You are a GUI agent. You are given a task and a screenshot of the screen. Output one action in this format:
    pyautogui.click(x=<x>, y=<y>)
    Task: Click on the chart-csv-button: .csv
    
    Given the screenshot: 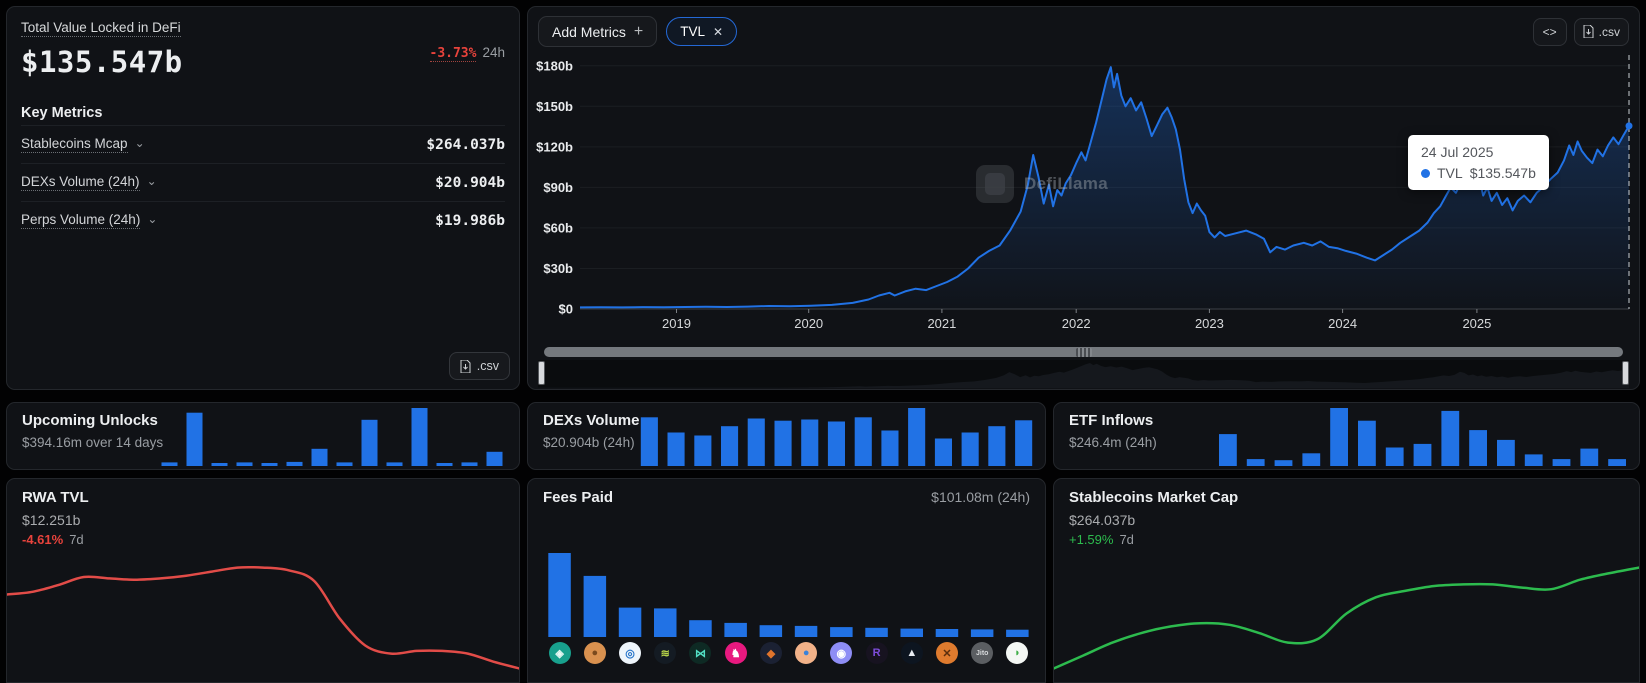 What is the action you would take?
    pyautogui.click(x=1601, y=31)
    